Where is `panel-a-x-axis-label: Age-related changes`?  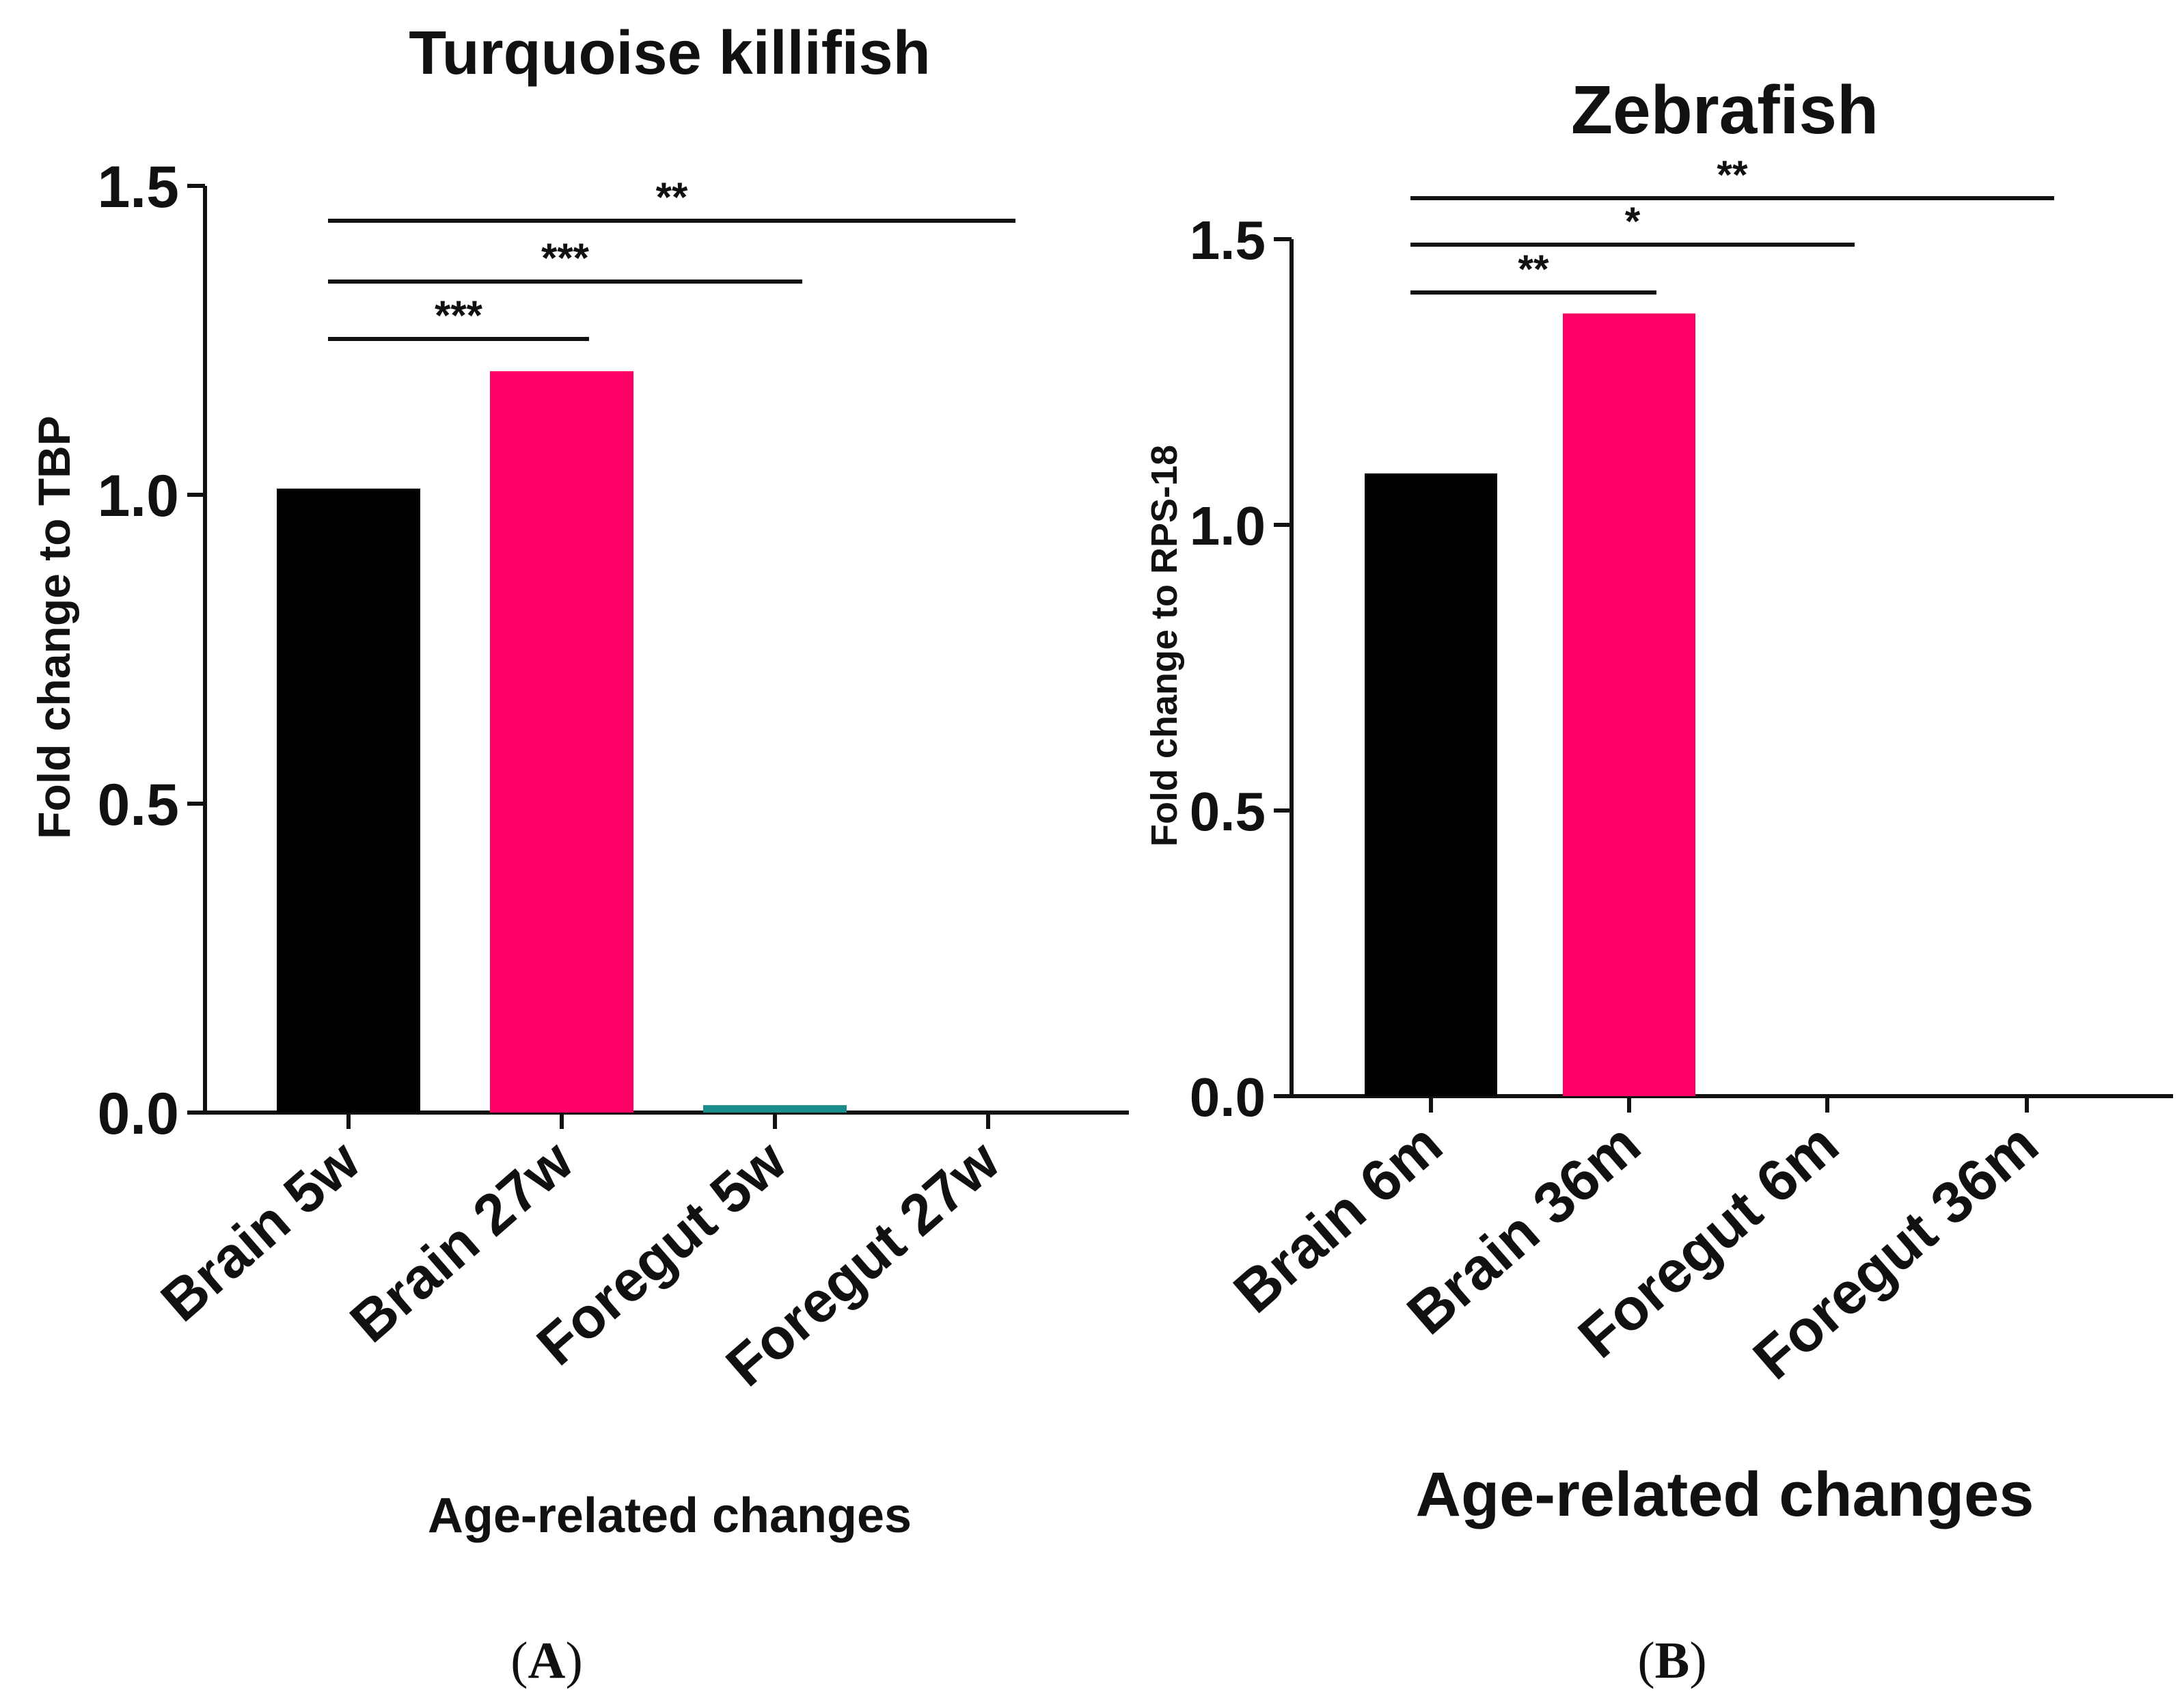
panel-a-x-axis-label: Age-related changes is located at coordinates (670, 1515).